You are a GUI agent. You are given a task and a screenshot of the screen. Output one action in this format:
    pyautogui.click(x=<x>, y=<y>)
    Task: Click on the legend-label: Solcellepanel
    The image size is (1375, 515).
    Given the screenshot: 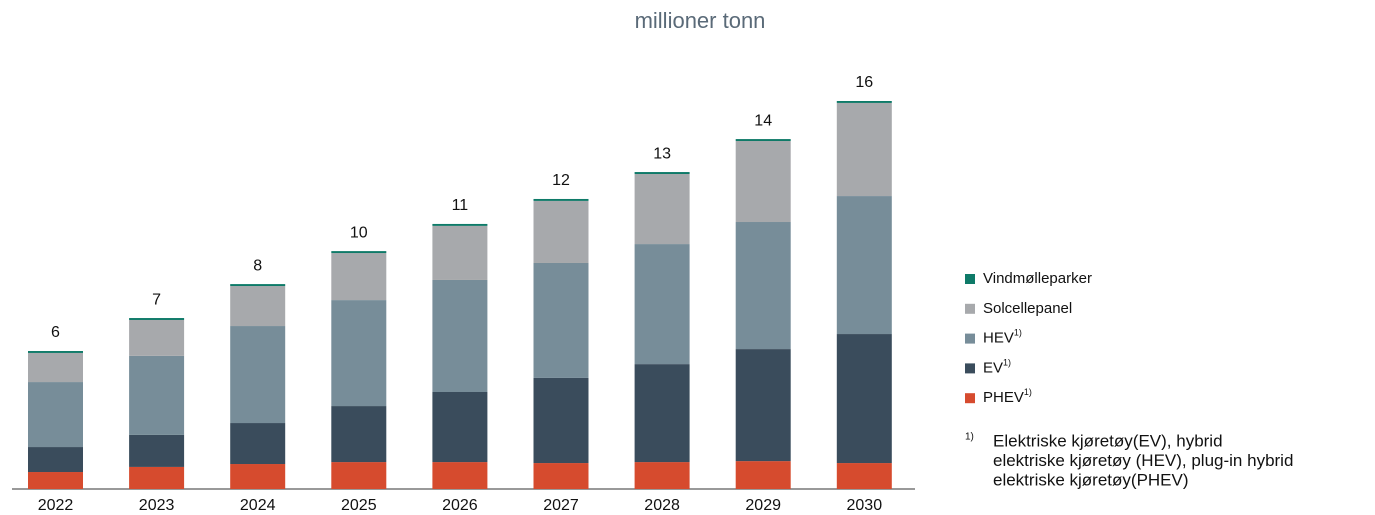 What is the action you would take?
    pyautogui.click(x=1027, y=308)
    